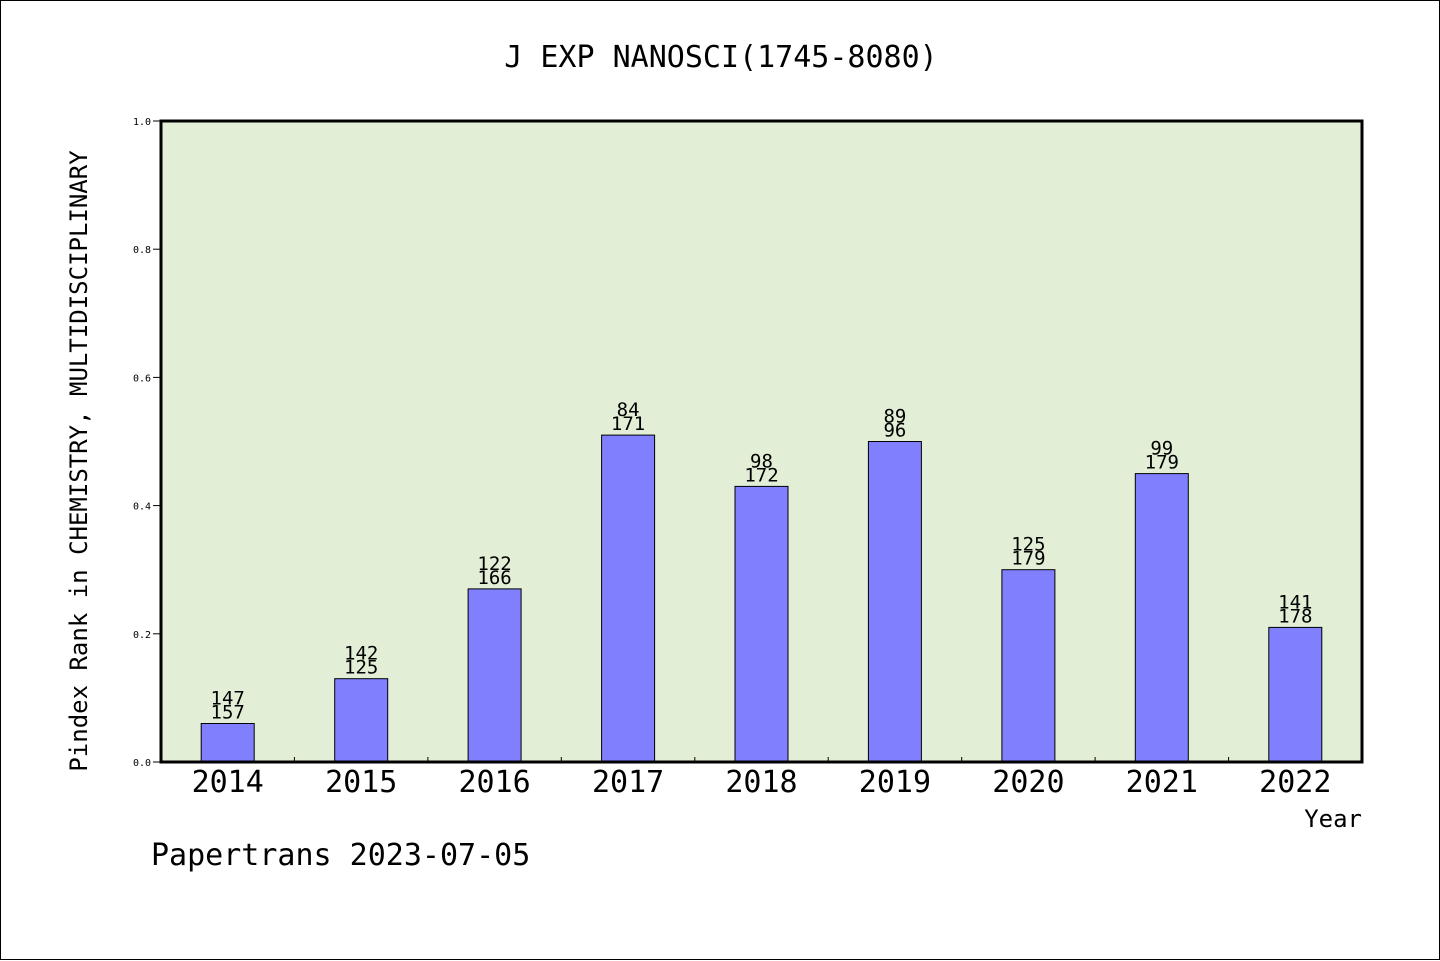  Describe the element at coordinates (361, 654) in the screenshot. I see `bar-label-top-2015: 142` at that location.